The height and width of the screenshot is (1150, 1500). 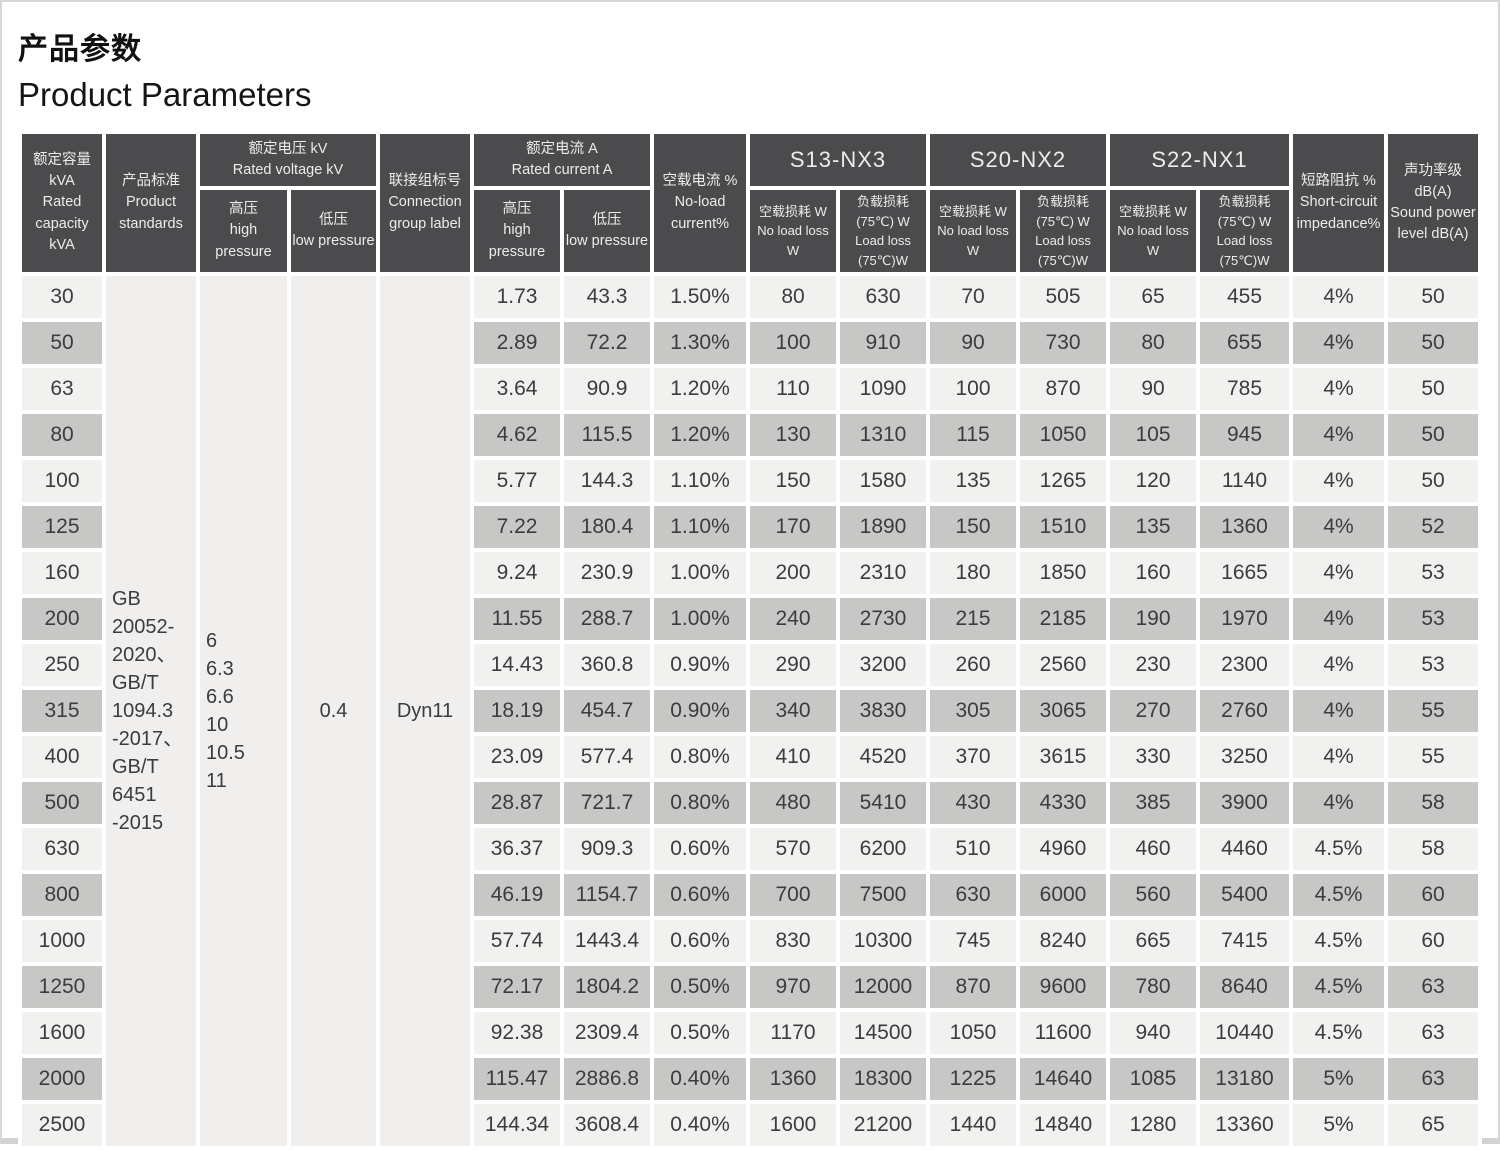 What do you see at coordinates (517, 895) in the screenshot?
I see `value-cell: 46.19` at bounding box center [517, 895].